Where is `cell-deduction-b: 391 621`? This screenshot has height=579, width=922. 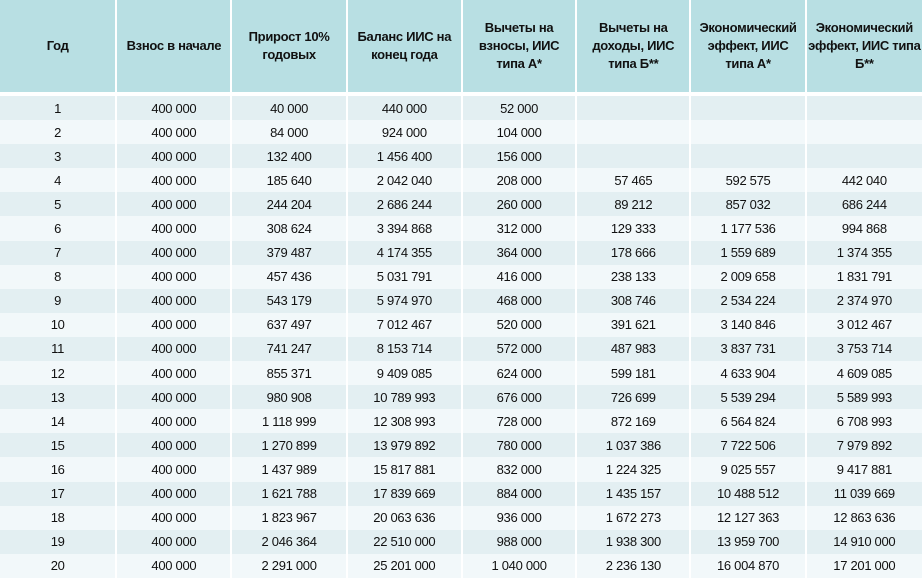
cell-deduction-b: 391 621 is located at coordinates (633, 324).